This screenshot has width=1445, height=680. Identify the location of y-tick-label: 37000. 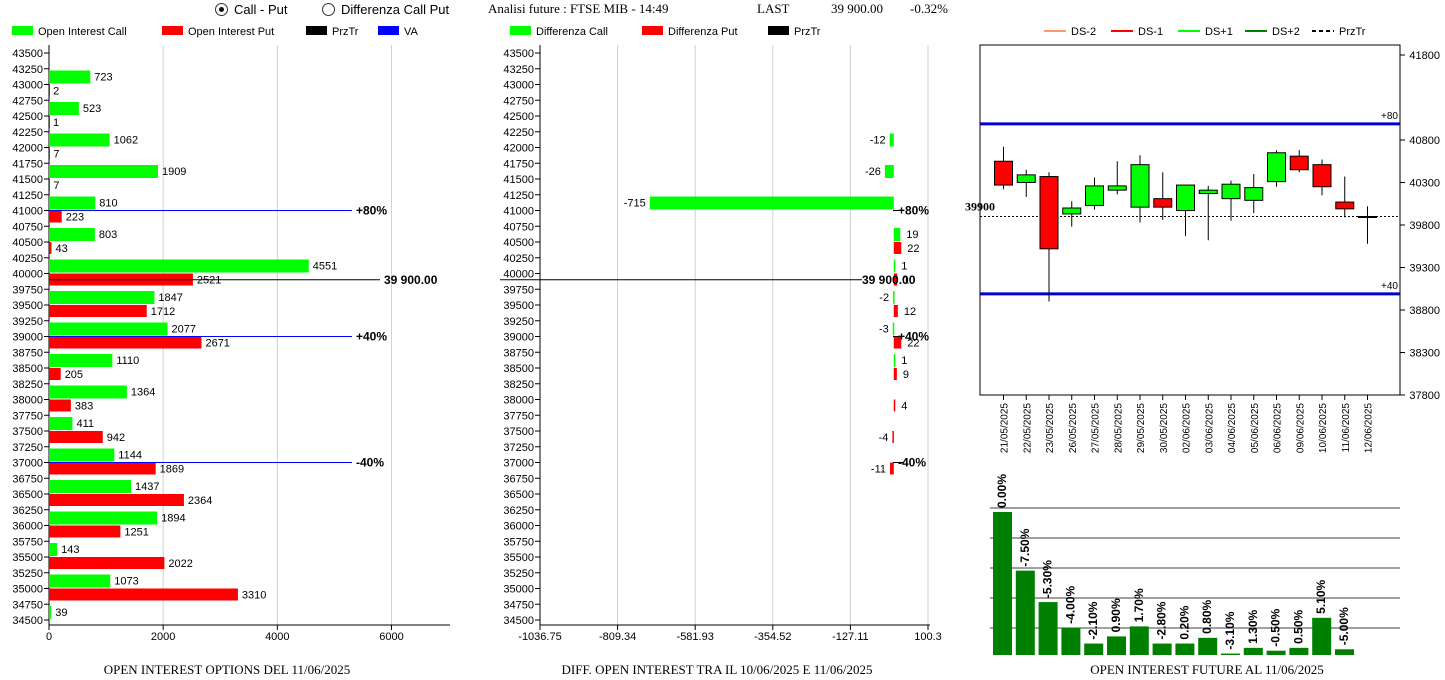
(518, 464).